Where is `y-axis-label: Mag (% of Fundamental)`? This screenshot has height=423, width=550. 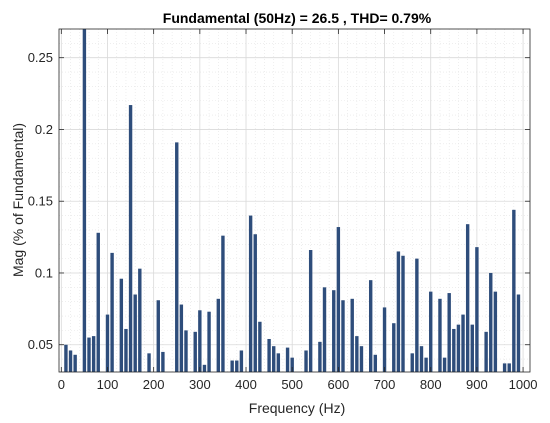
y-axis-label: Mag (% of Fundamental) is located at coordinates (18, 200).